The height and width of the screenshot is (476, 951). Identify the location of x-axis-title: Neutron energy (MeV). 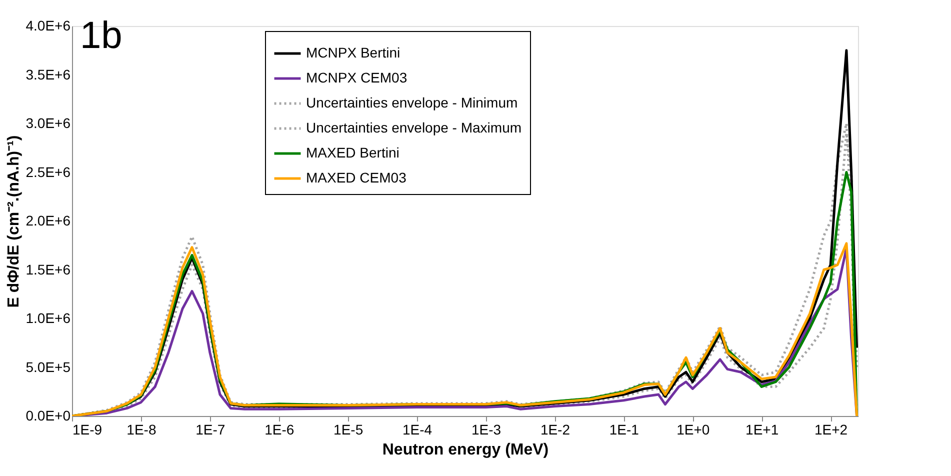
(465, 450).